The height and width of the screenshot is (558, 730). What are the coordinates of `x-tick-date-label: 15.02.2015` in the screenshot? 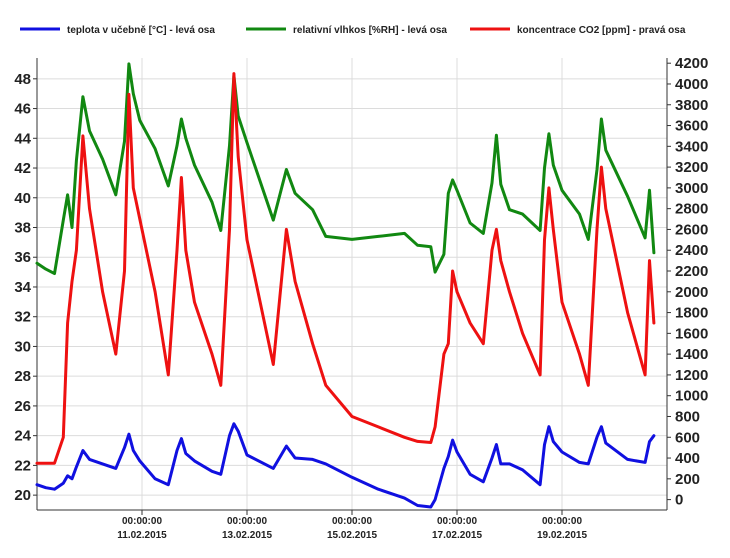 It's located at (352, 535).